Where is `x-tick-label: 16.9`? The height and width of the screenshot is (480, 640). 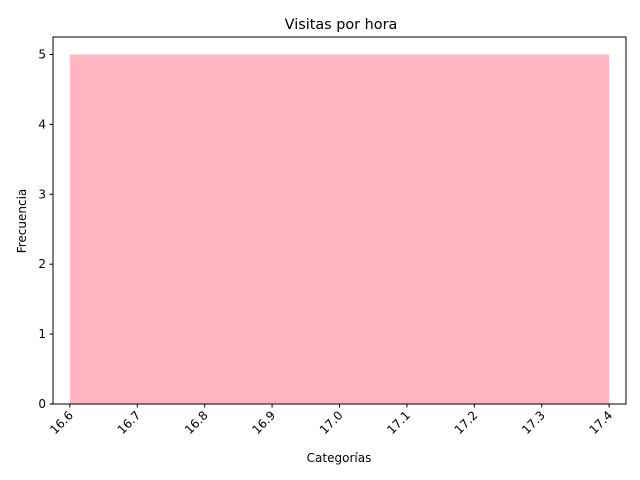
x-tick-label: 16.9 is located at coordinates (263, 422).